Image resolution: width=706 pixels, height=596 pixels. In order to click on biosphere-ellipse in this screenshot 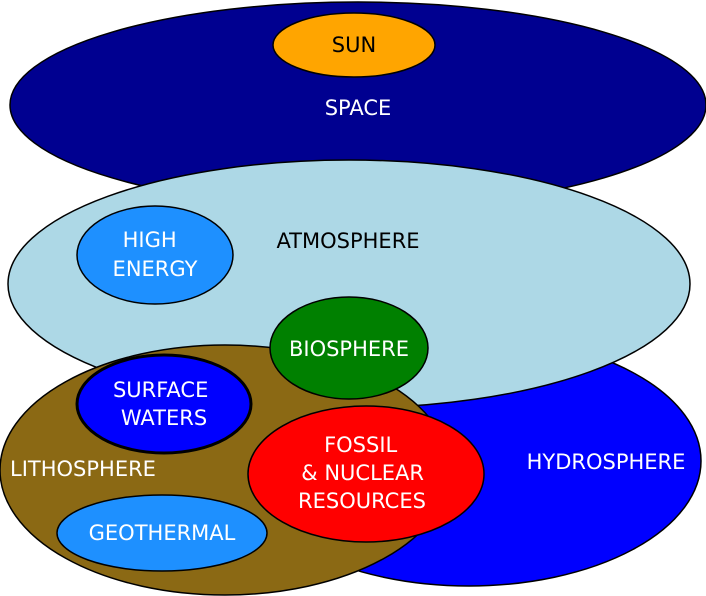, I will do `click(349, 348)`.